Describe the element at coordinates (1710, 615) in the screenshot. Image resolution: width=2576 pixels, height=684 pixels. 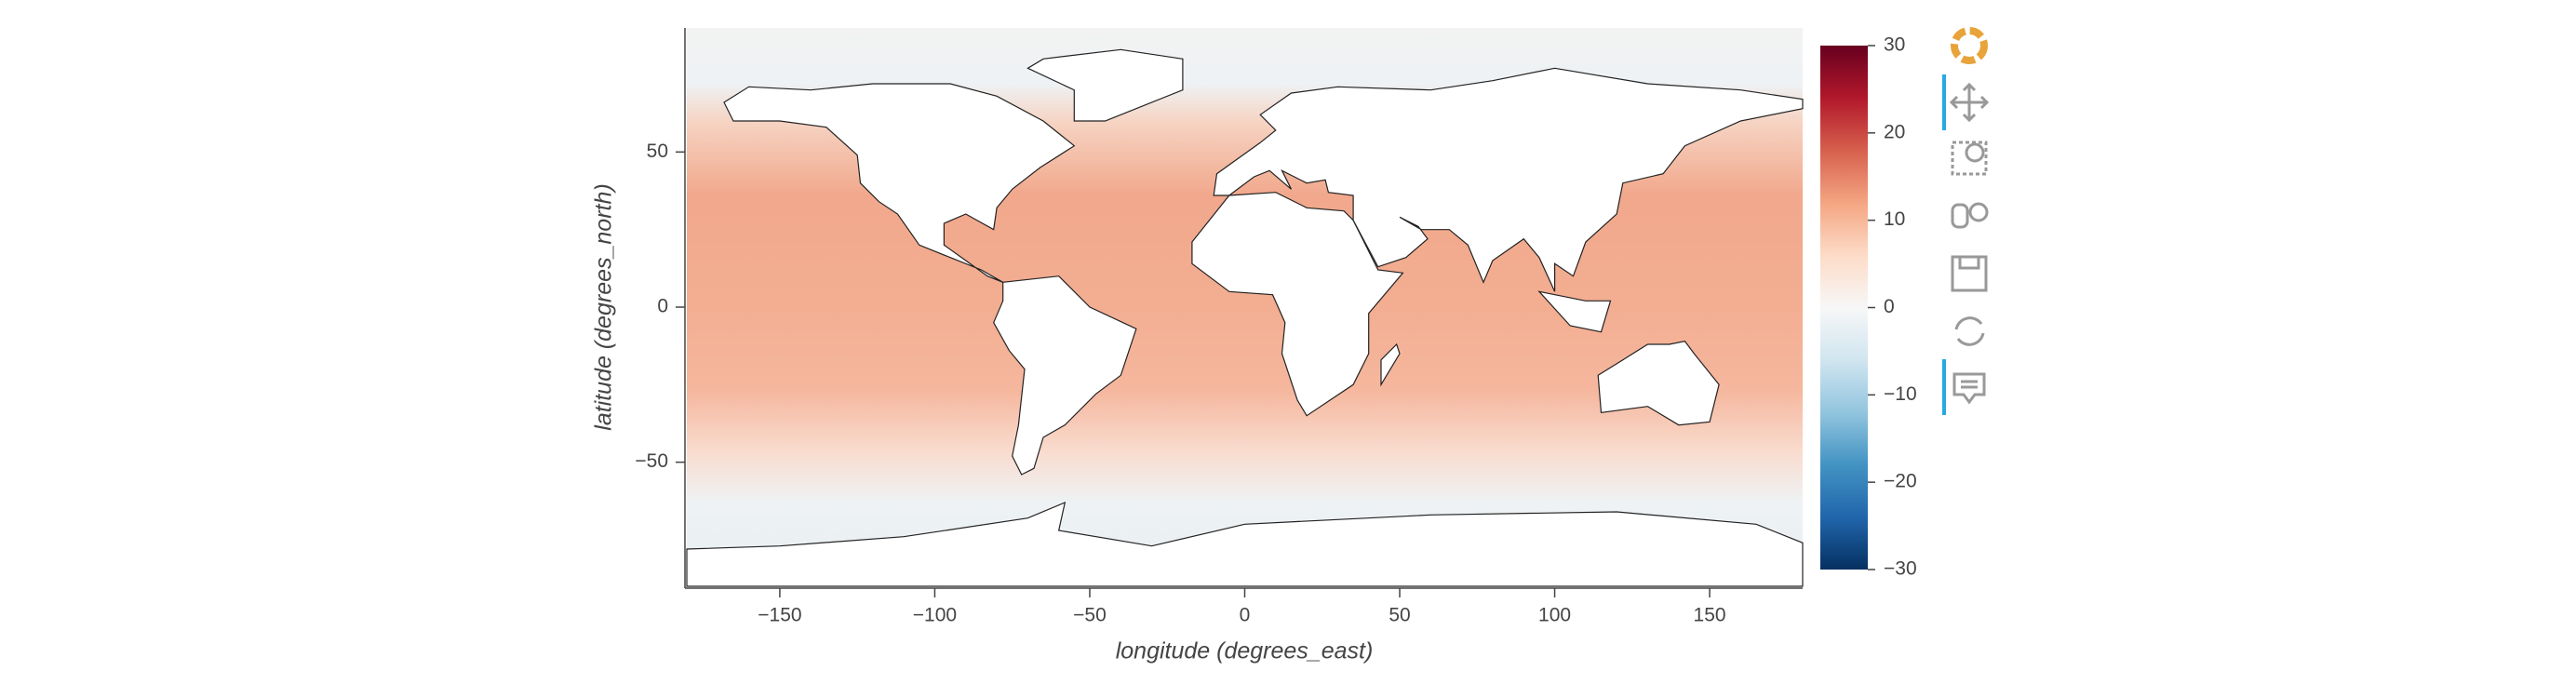
I see `x-tick-label: 150` at that location.